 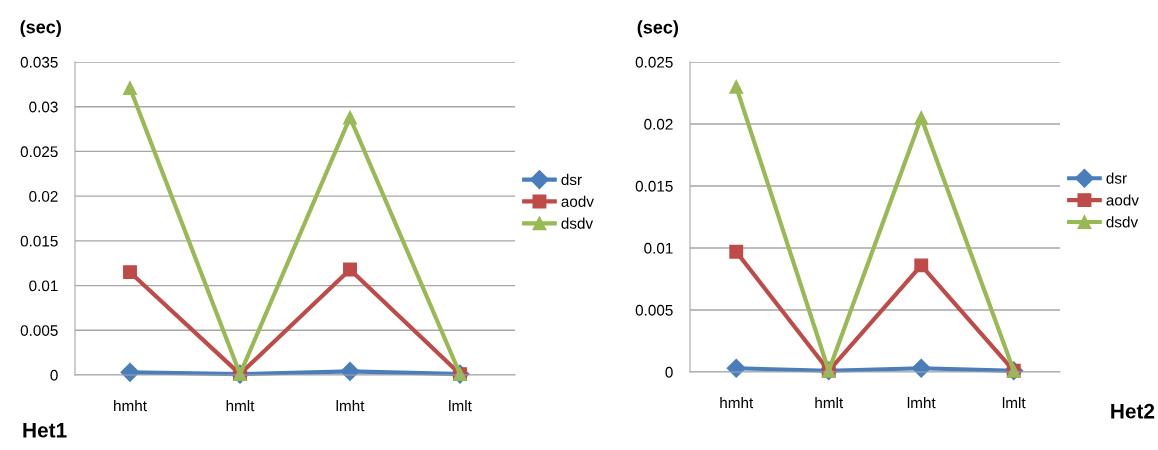 I want to click on y-tick-label: 0.03, so click(x=43, y=107).